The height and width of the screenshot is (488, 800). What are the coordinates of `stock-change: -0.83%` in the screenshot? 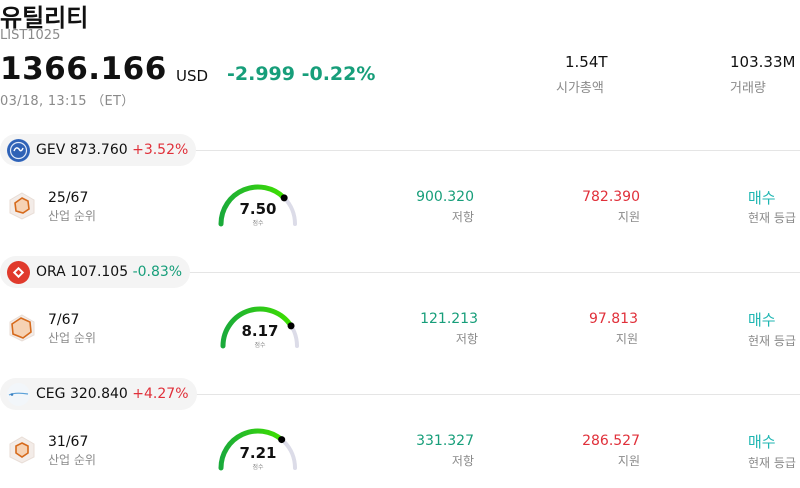 It's located at (157, 272).